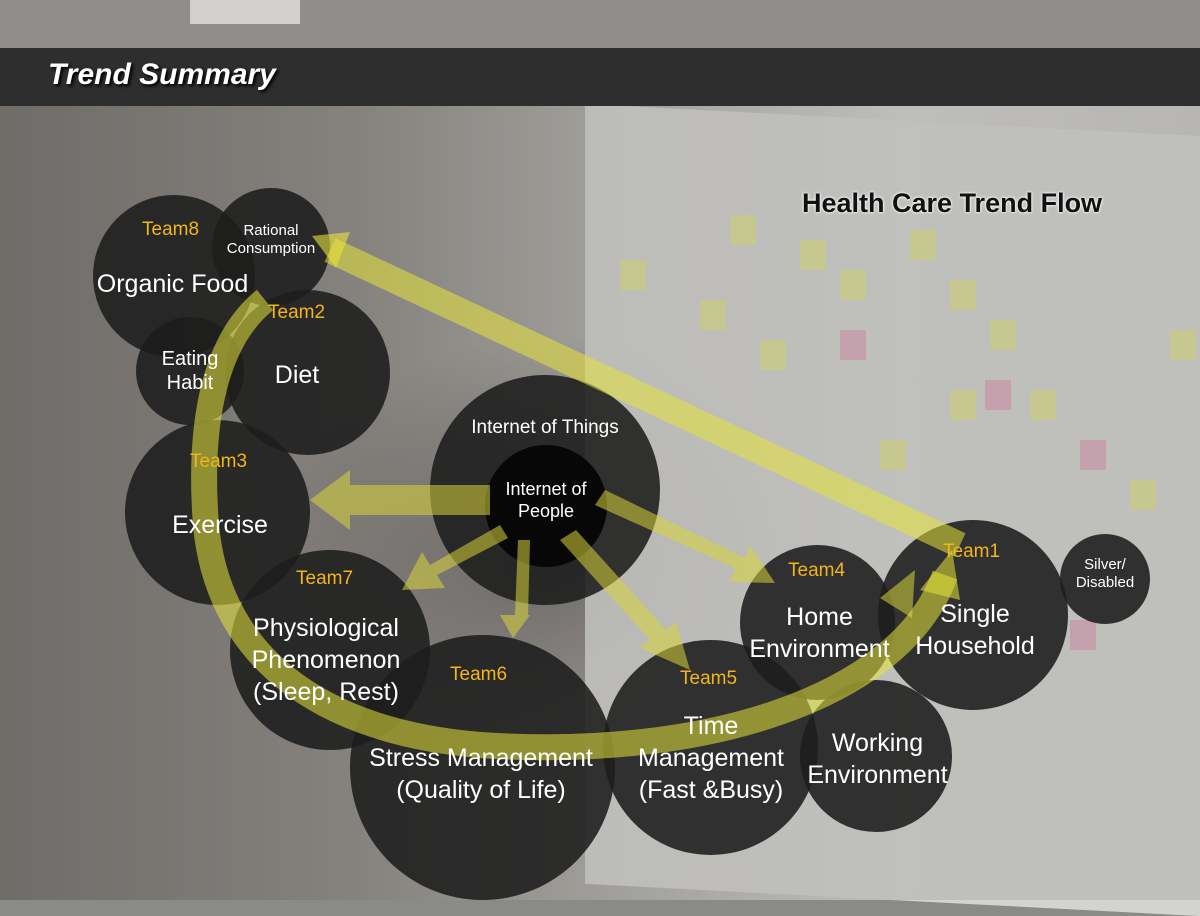  What do you see at coordinates (972, 551) in the screenshot?
I see `team1-label: Team1` at bounding box center [972, 551].